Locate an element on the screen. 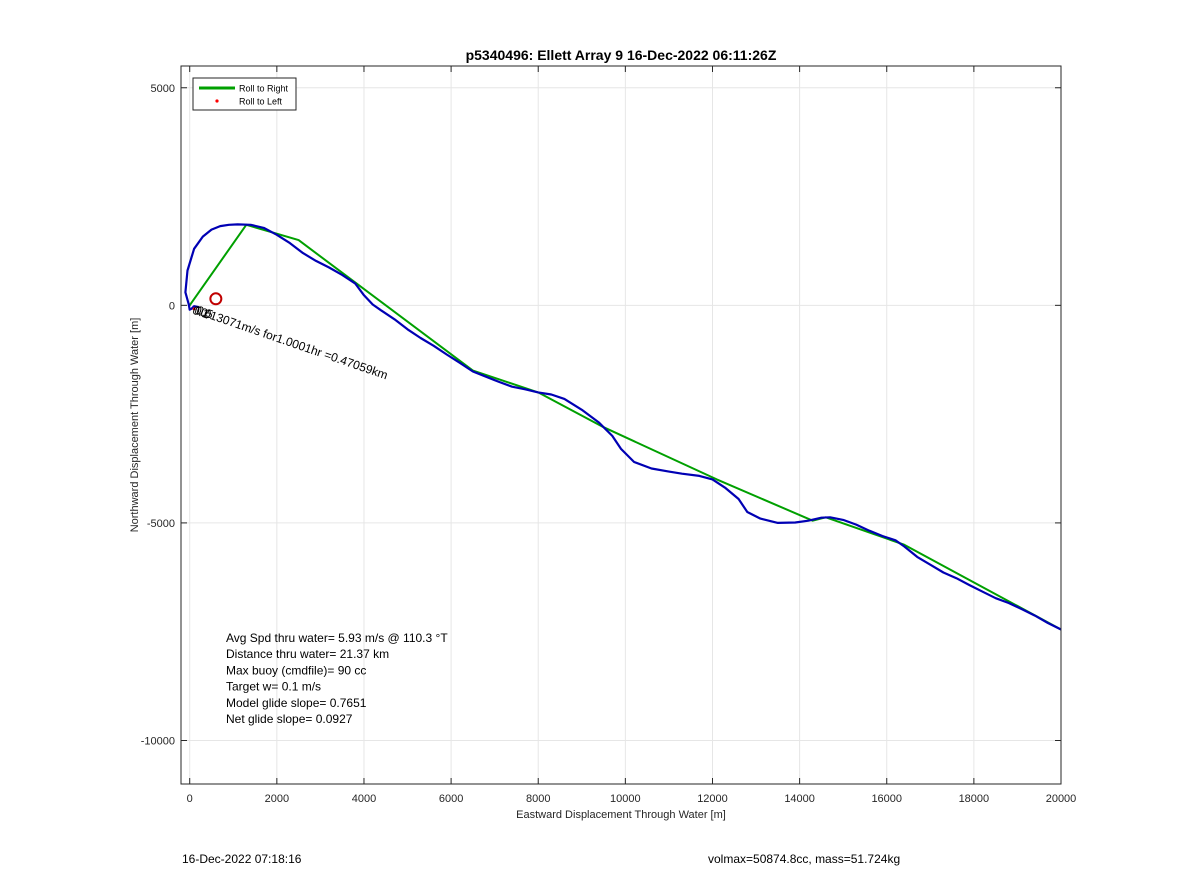  current-vector-label: 0.13071m/s for1.0001hr =0.47059km is located at coordinates (294, 343).